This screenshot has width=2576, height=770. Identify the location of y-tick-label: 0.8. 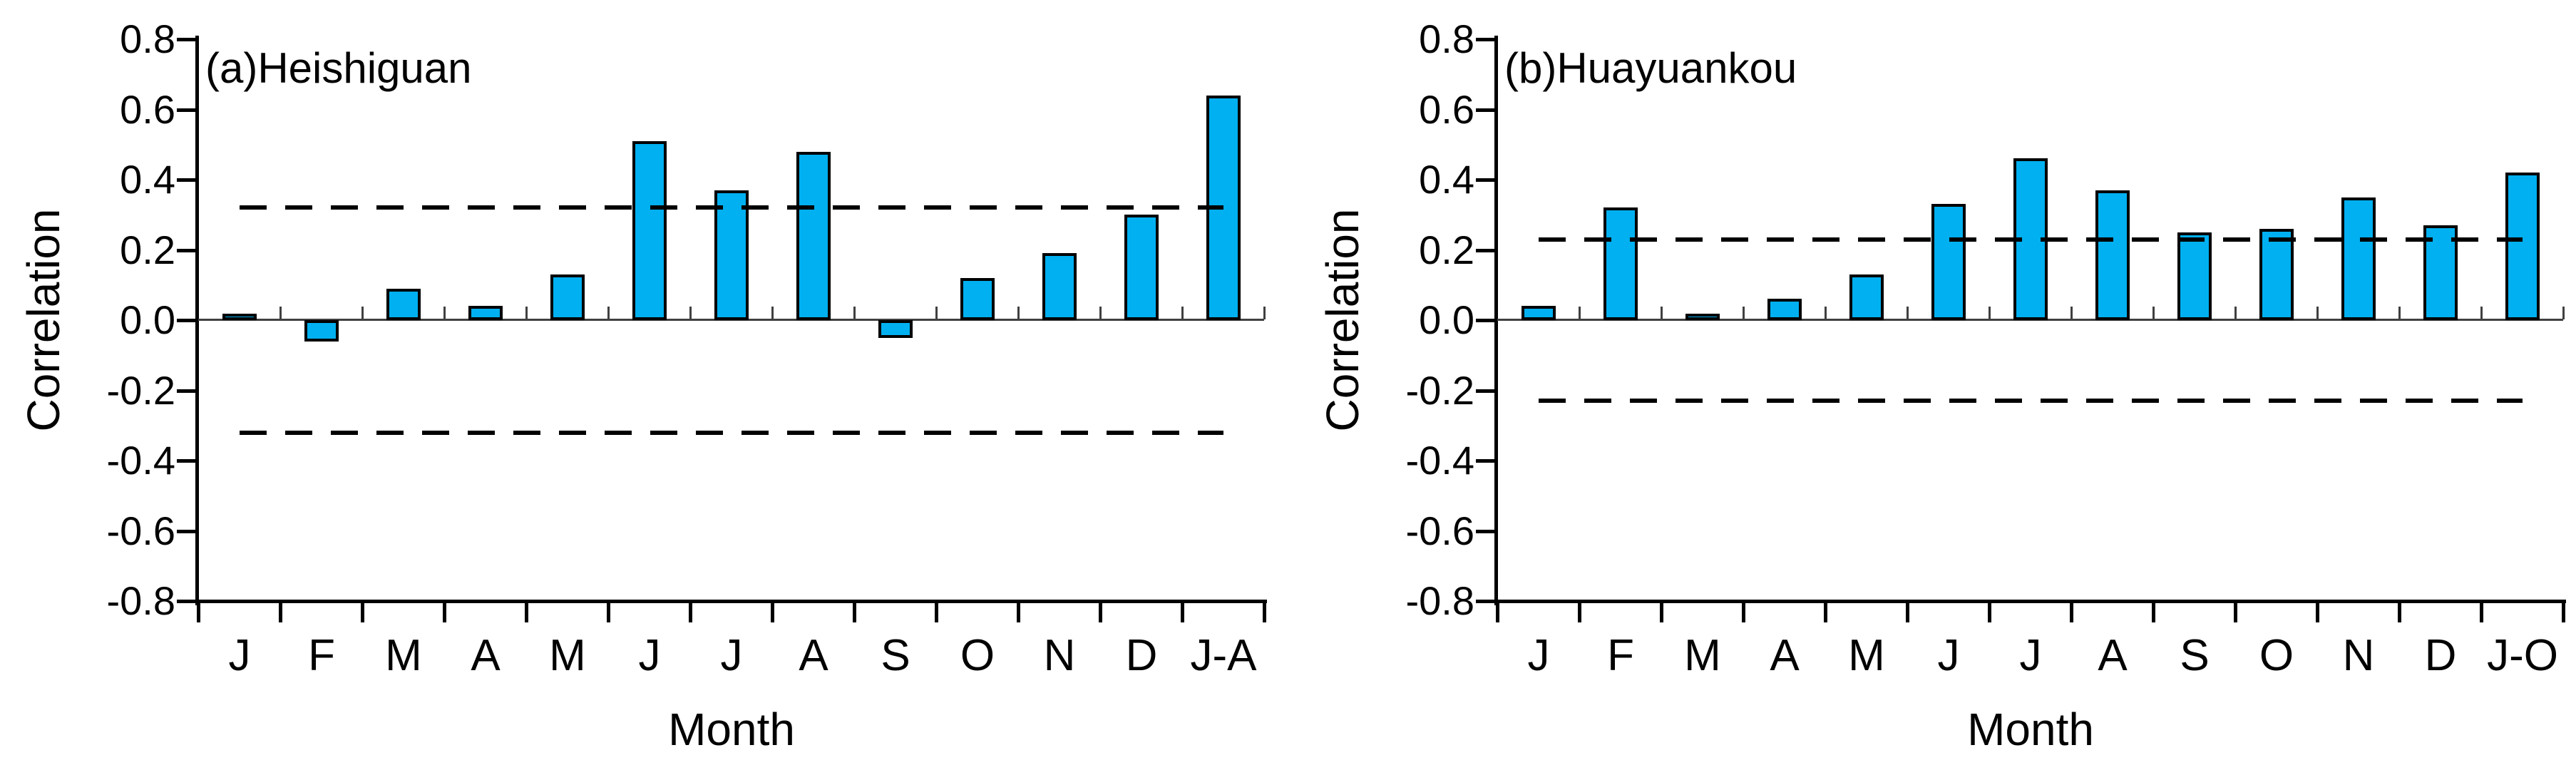
(147, 38).